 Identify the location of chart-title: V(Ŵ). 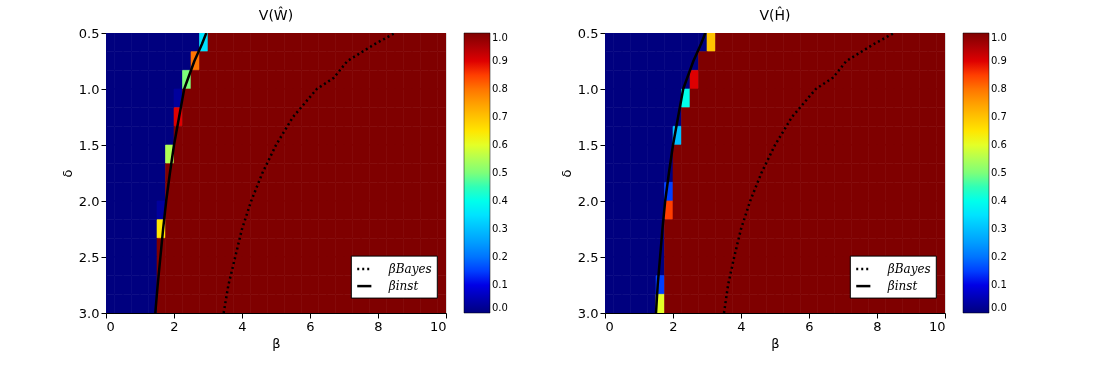
(276, 14).